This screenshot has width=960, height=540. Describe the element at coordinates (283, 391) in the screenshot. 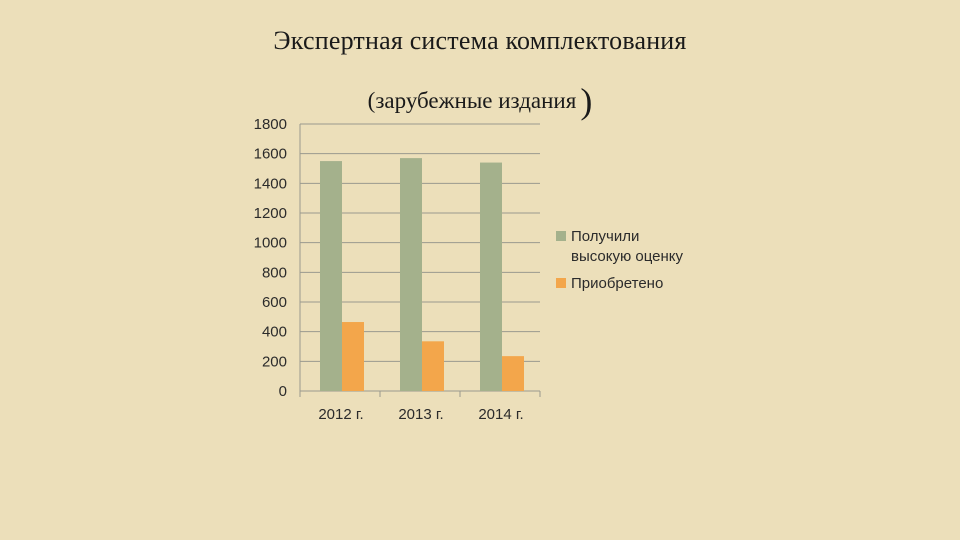

I see `y-tick-label: 0` at that location.